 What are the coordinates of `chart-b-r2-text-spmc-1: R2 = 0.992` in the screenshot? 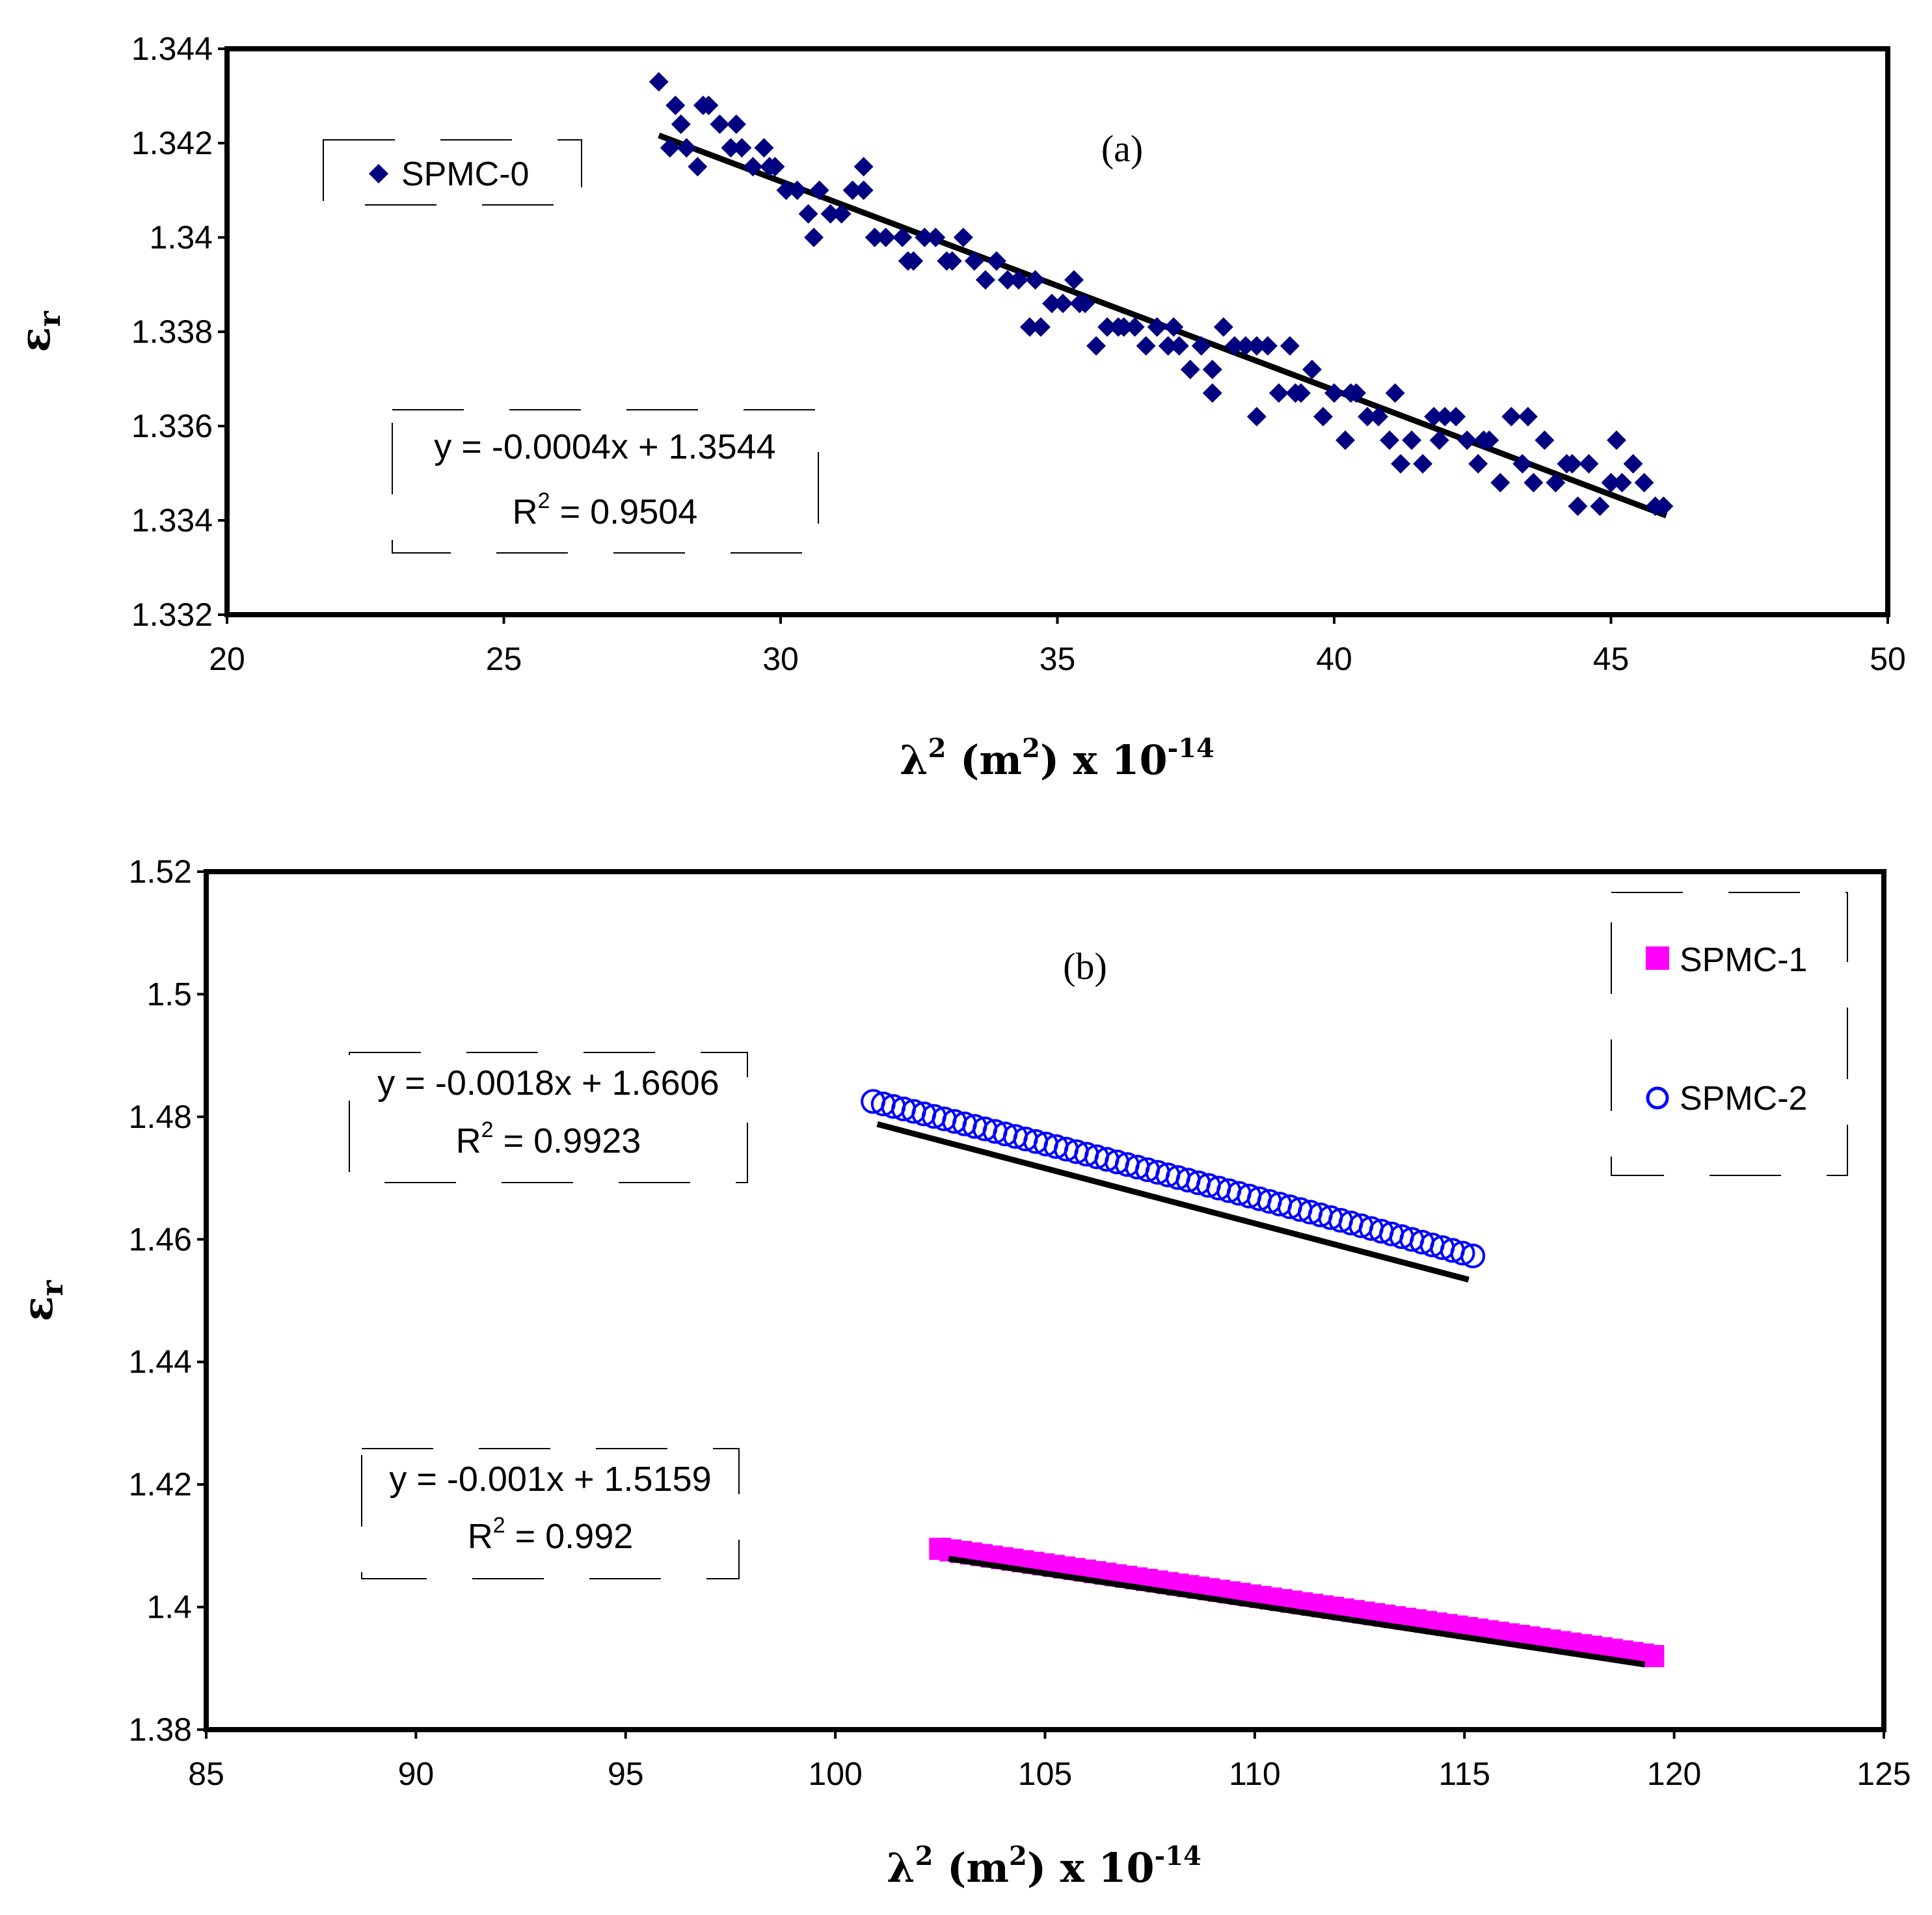 It's located at (551, 1534).